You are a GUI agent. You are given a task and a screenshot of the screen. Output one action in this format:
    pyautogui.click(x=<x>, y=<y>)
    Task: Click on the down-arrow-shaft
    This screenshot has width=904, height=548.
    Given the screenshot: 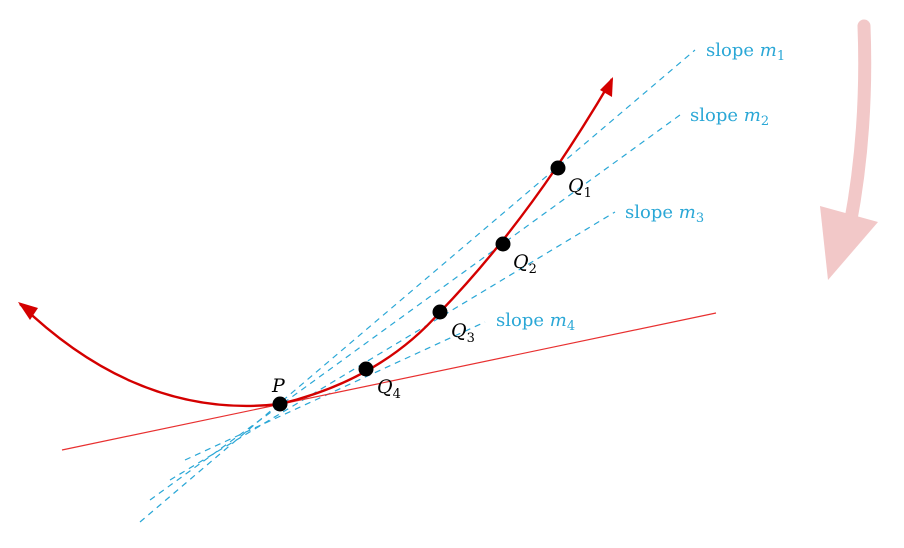 What is the action you would take?
    pyautogui.click(x=857, y=125)
    